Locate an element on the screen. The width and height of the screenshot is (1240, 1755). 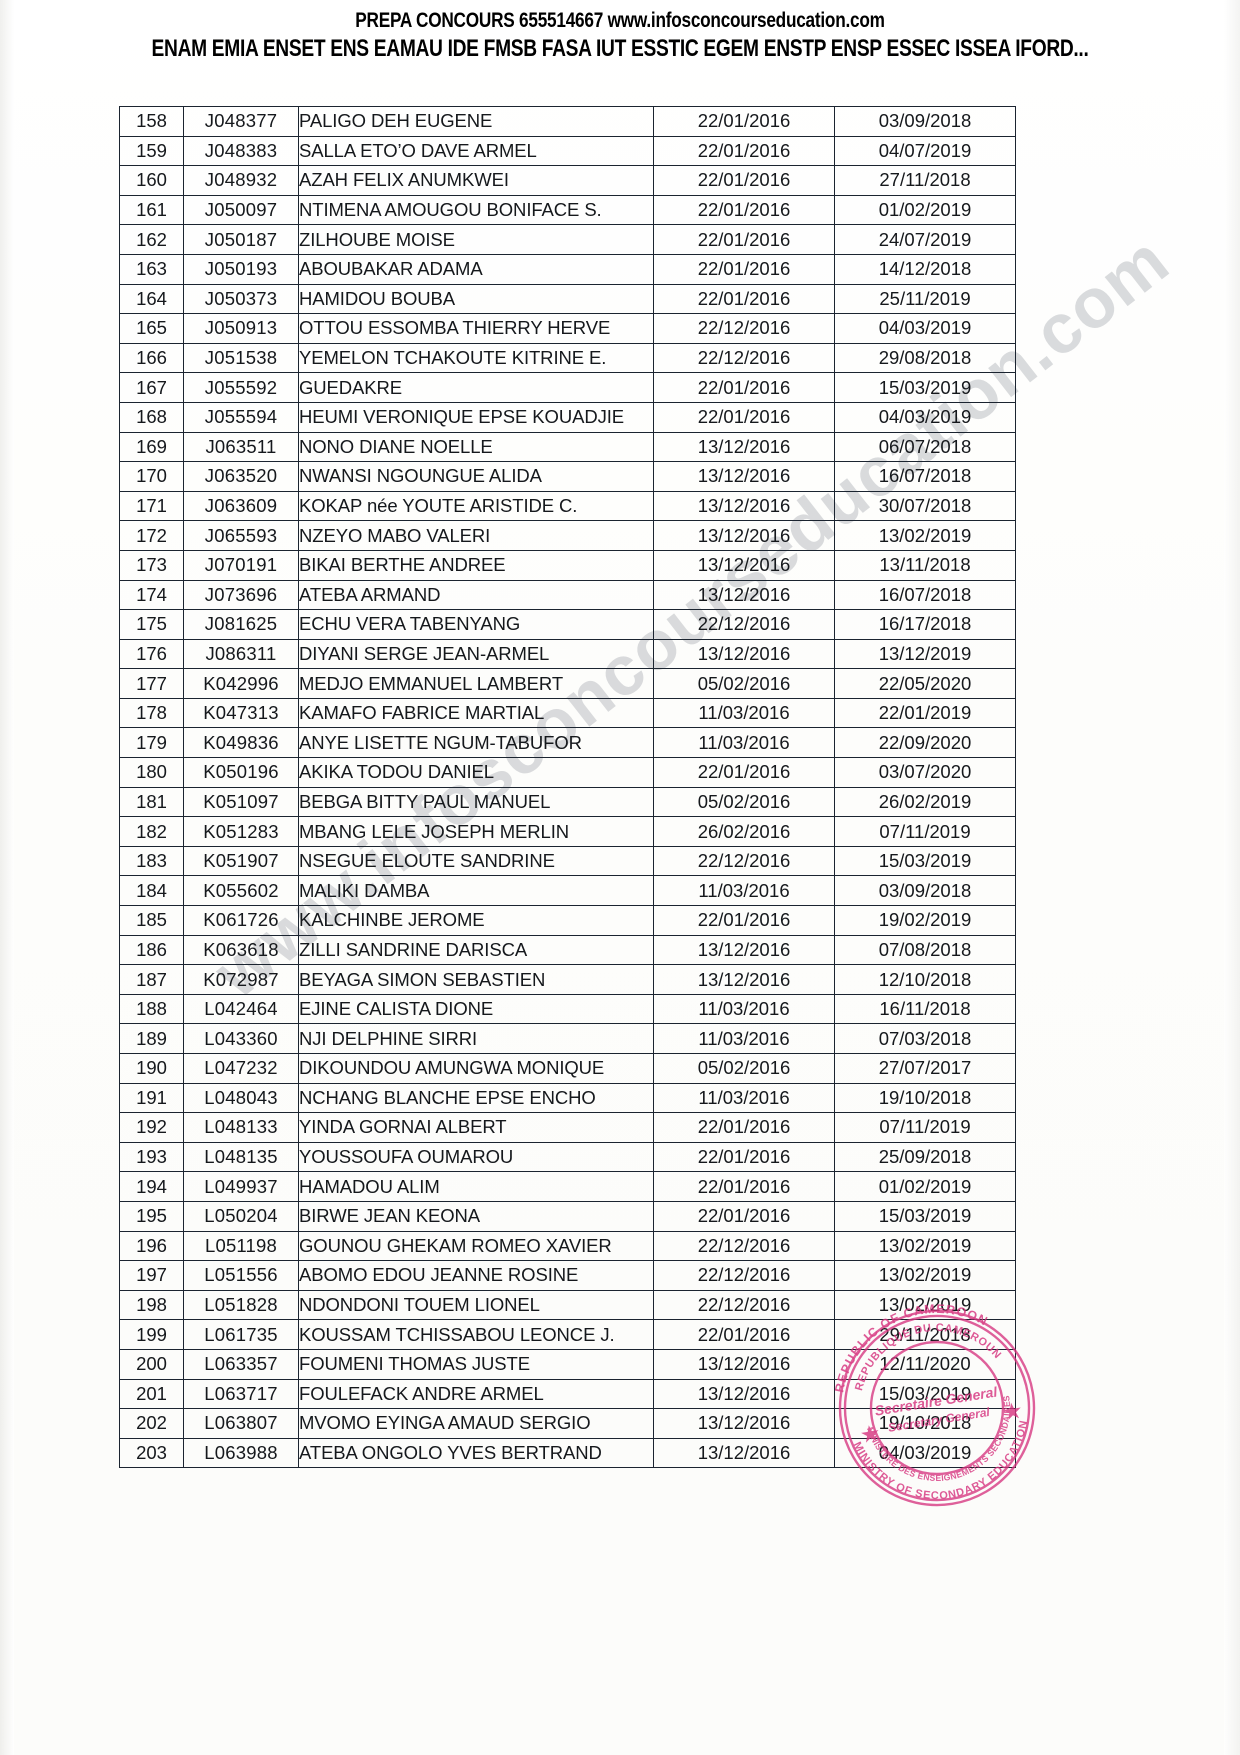
cell-name: ABOMO EDOU JEANNE ROSINE is located at coordinates (476, 1275).